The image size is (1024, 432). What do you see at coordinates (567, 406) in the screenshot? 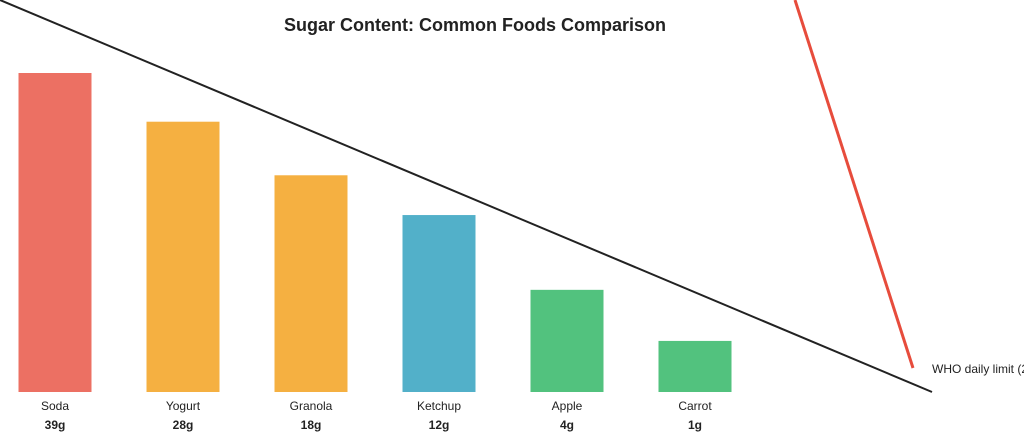
I see `x-tick-label: Apple` at bounding box center [567, 406].